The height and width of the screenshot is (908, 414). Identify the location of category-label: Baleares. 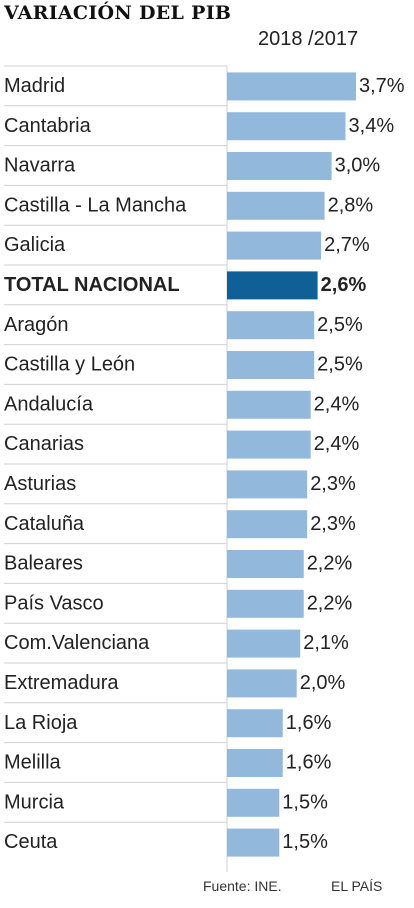
(43, 564).